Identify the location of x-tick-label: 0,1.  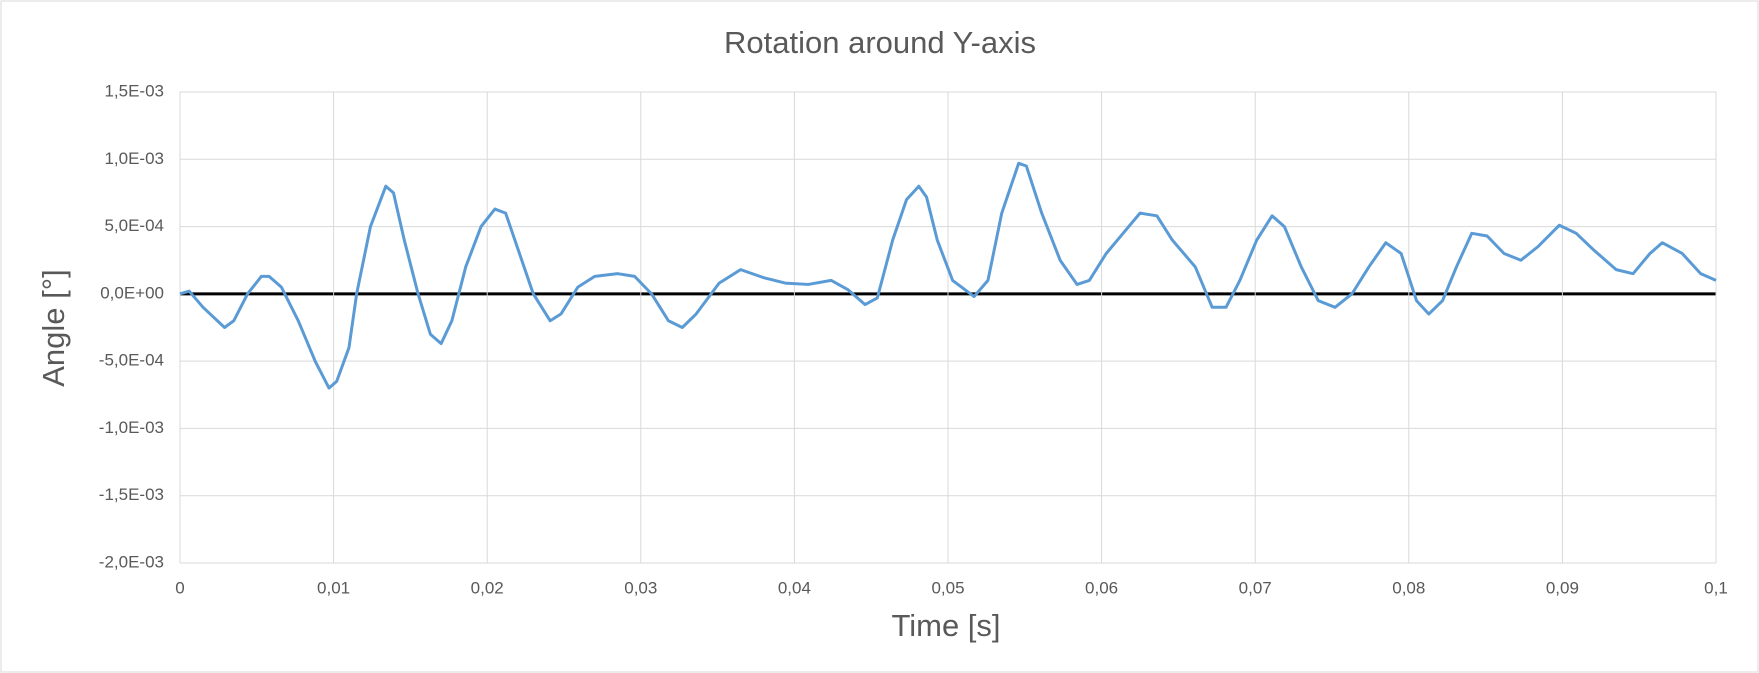
(1716, 587).